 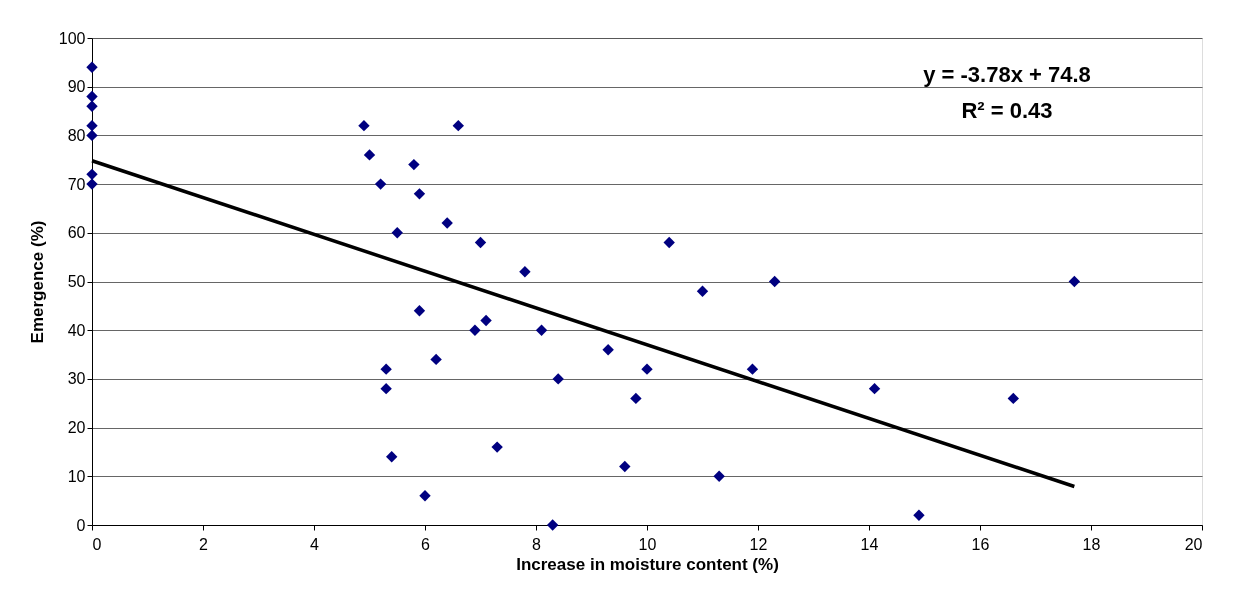 What do you see at coordinates (76, 184) in the screenshot?
I see `y-tick-label: 70` at bounding box center [76, 184].